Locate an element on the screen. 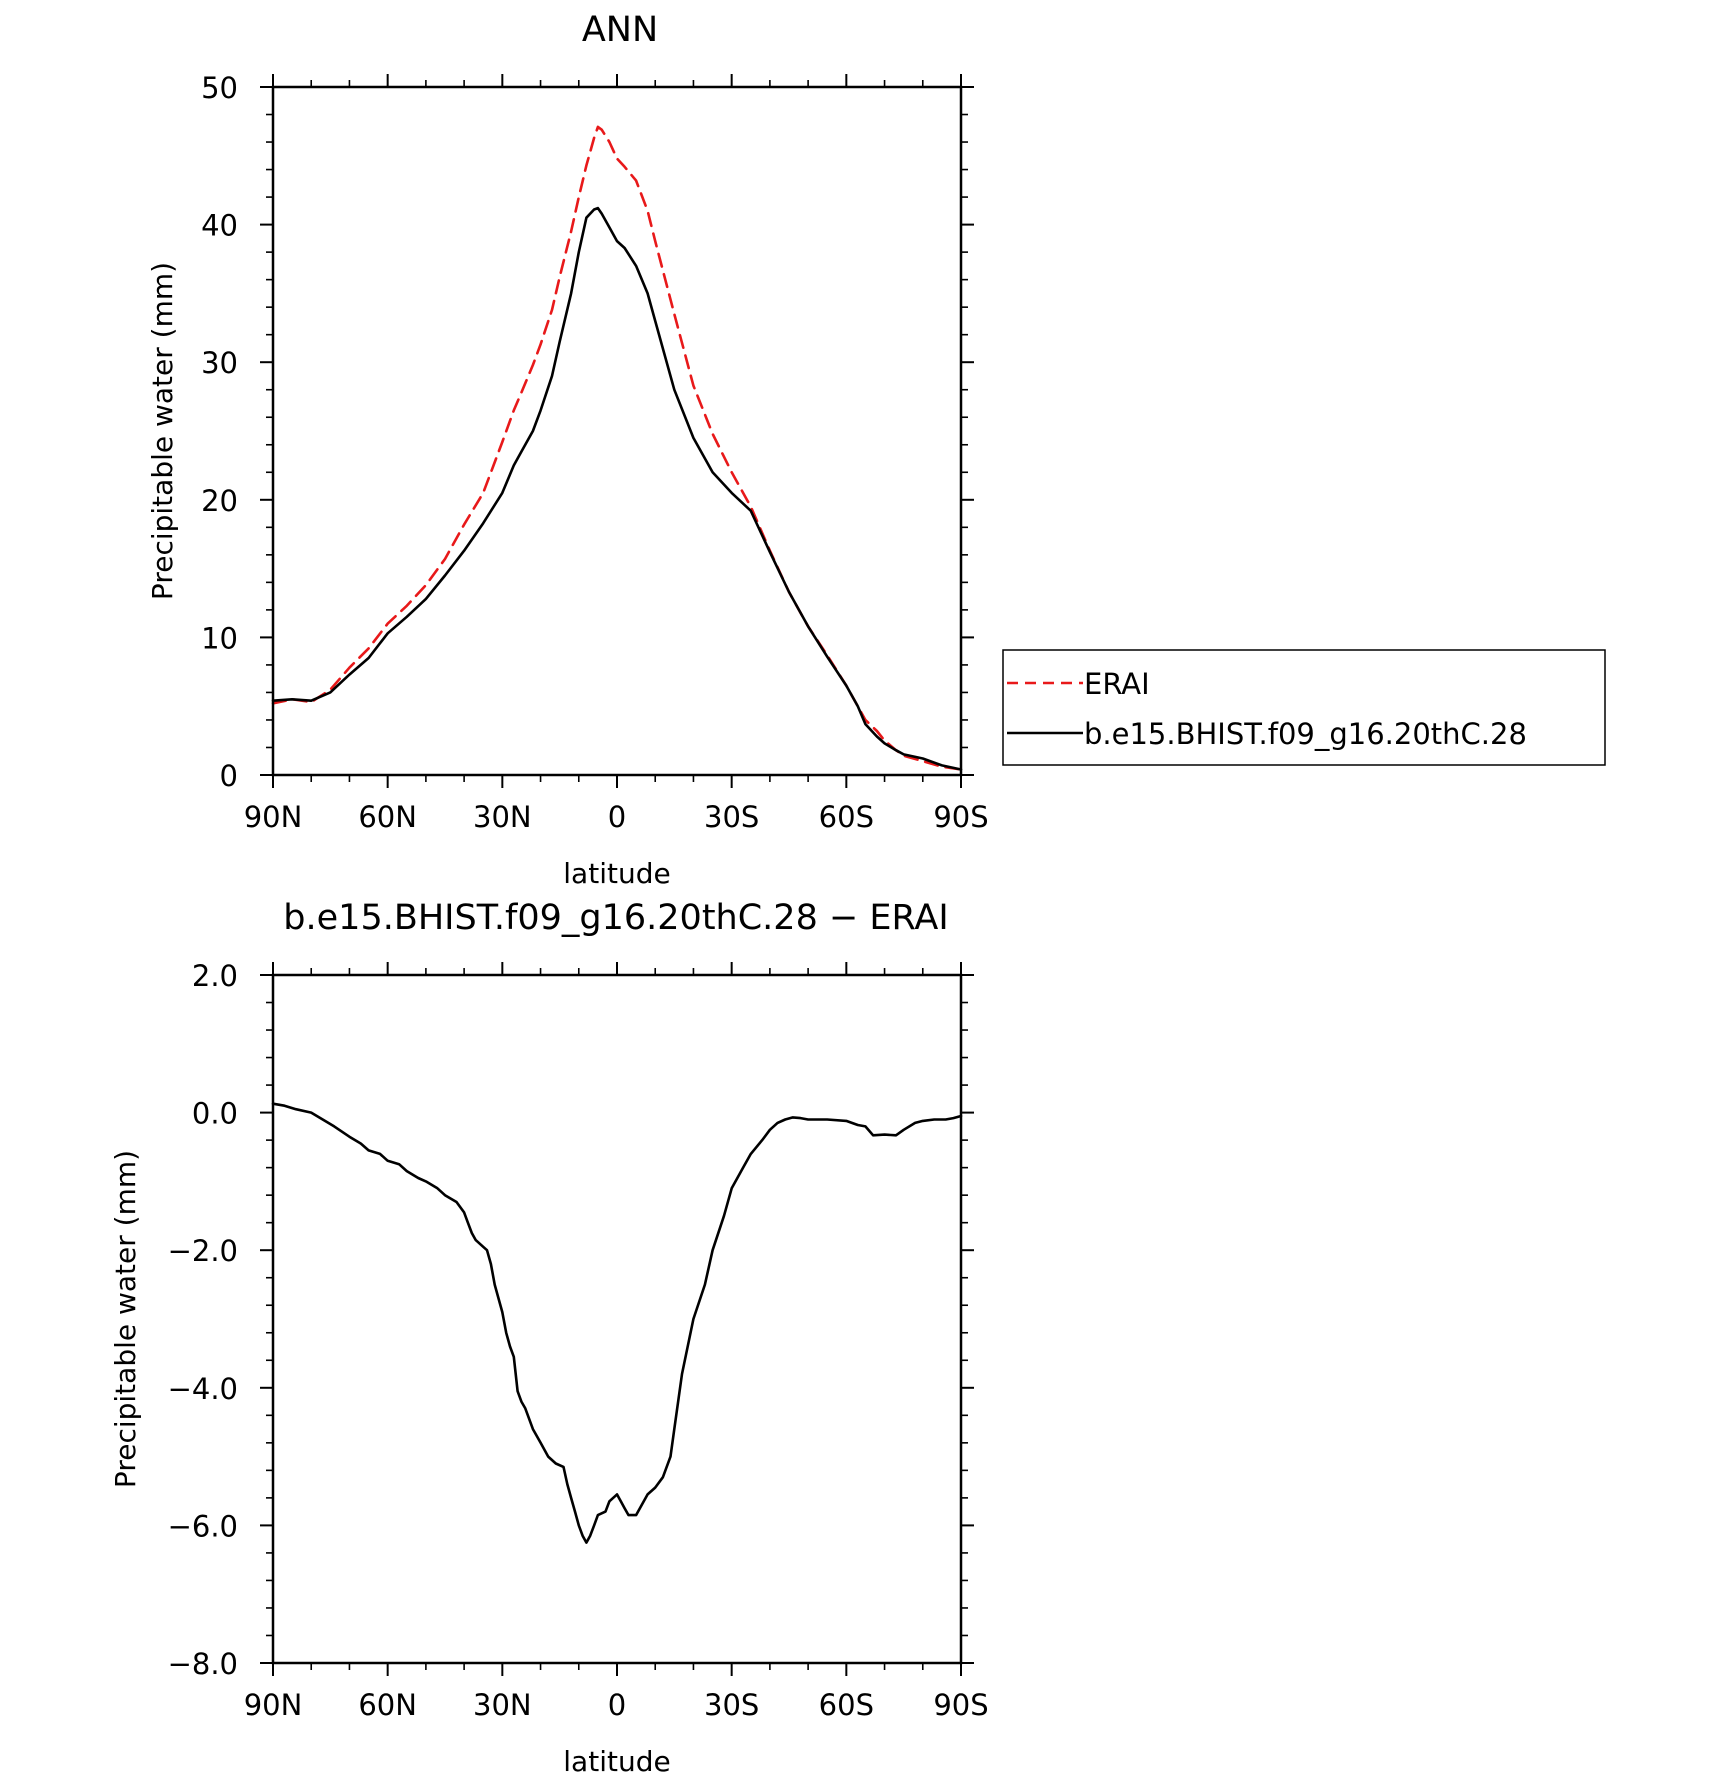  bottom-y-tick-label: −8.0 is located at coordinates (203, 1664).